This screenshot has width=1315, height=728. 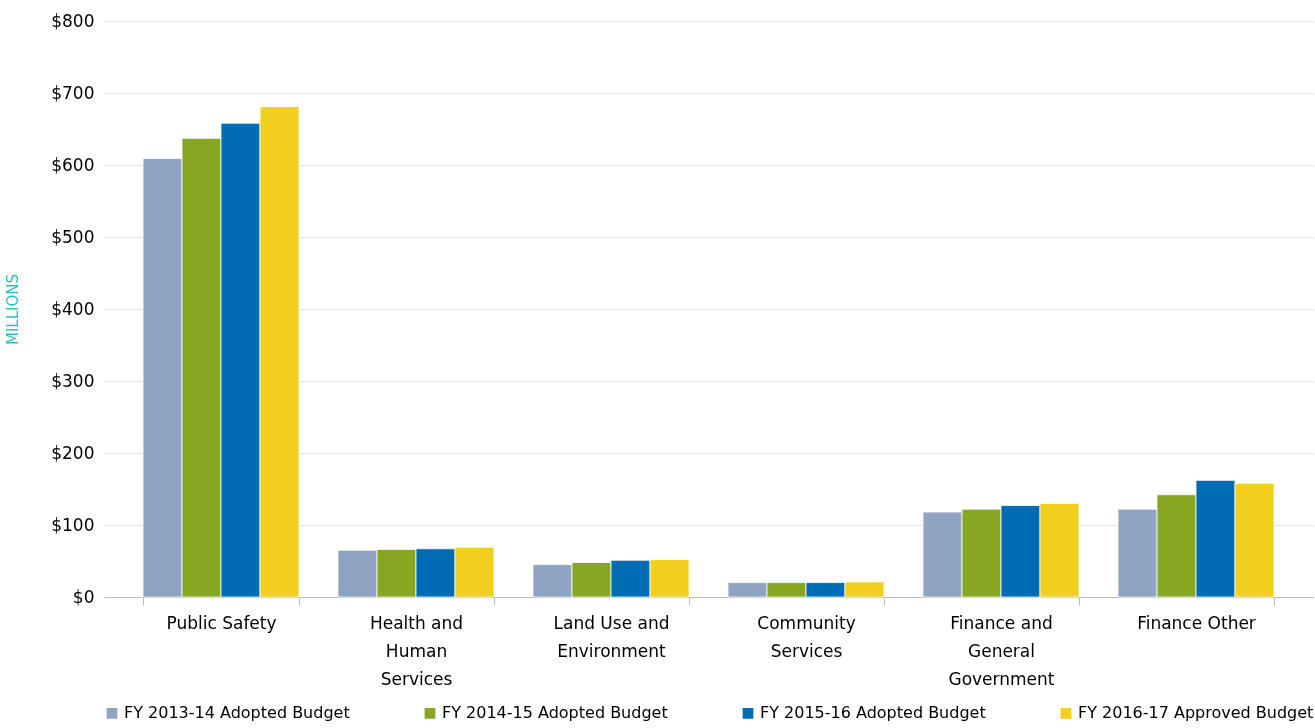 I want to click on legend-label: FY 2015-16 Adopted Budget, so click(x=873, y=713).